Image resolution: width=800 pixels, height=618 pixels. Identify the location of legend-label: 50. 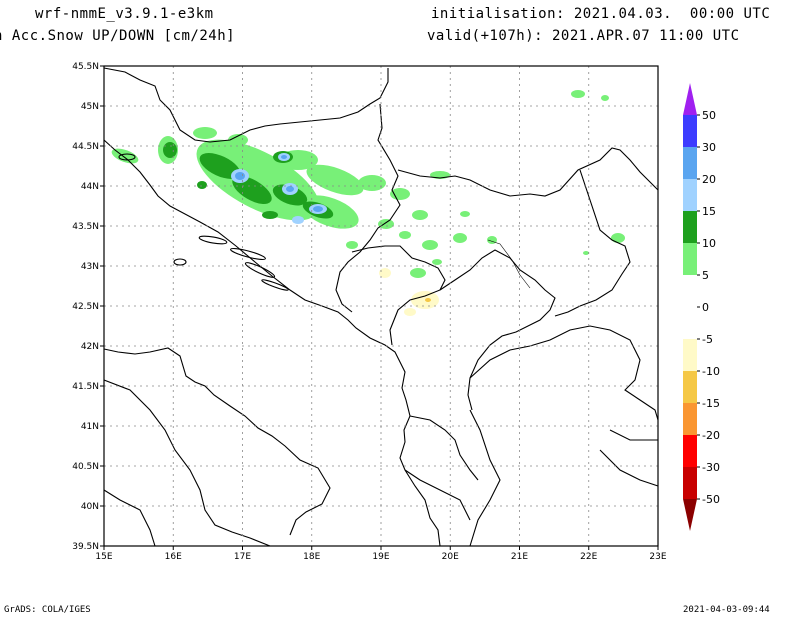
(709, 115).